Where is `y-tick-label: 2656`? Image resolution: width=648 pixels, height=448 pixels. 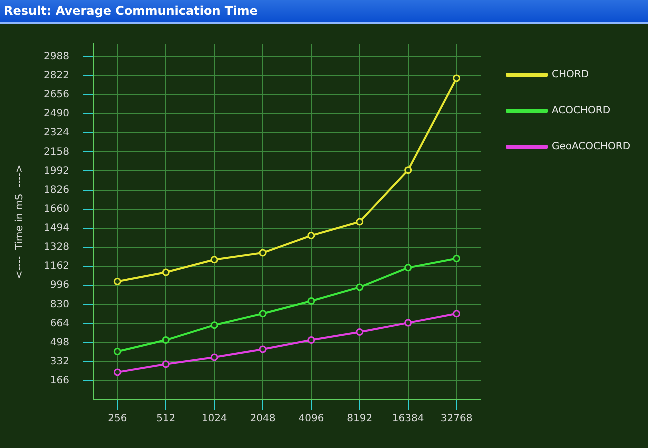
y-tick-label: 2656 is located at coordinates (57, 95).